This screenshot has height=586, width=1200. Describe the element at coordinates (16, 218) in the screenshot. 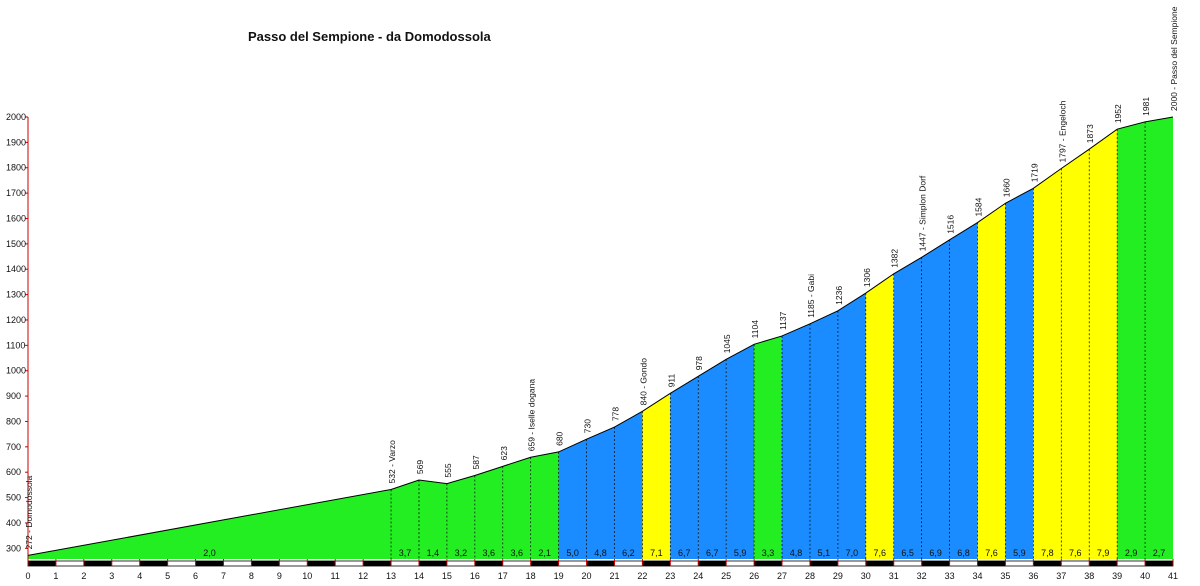

I see `y-tick-label: 1600` at that location.